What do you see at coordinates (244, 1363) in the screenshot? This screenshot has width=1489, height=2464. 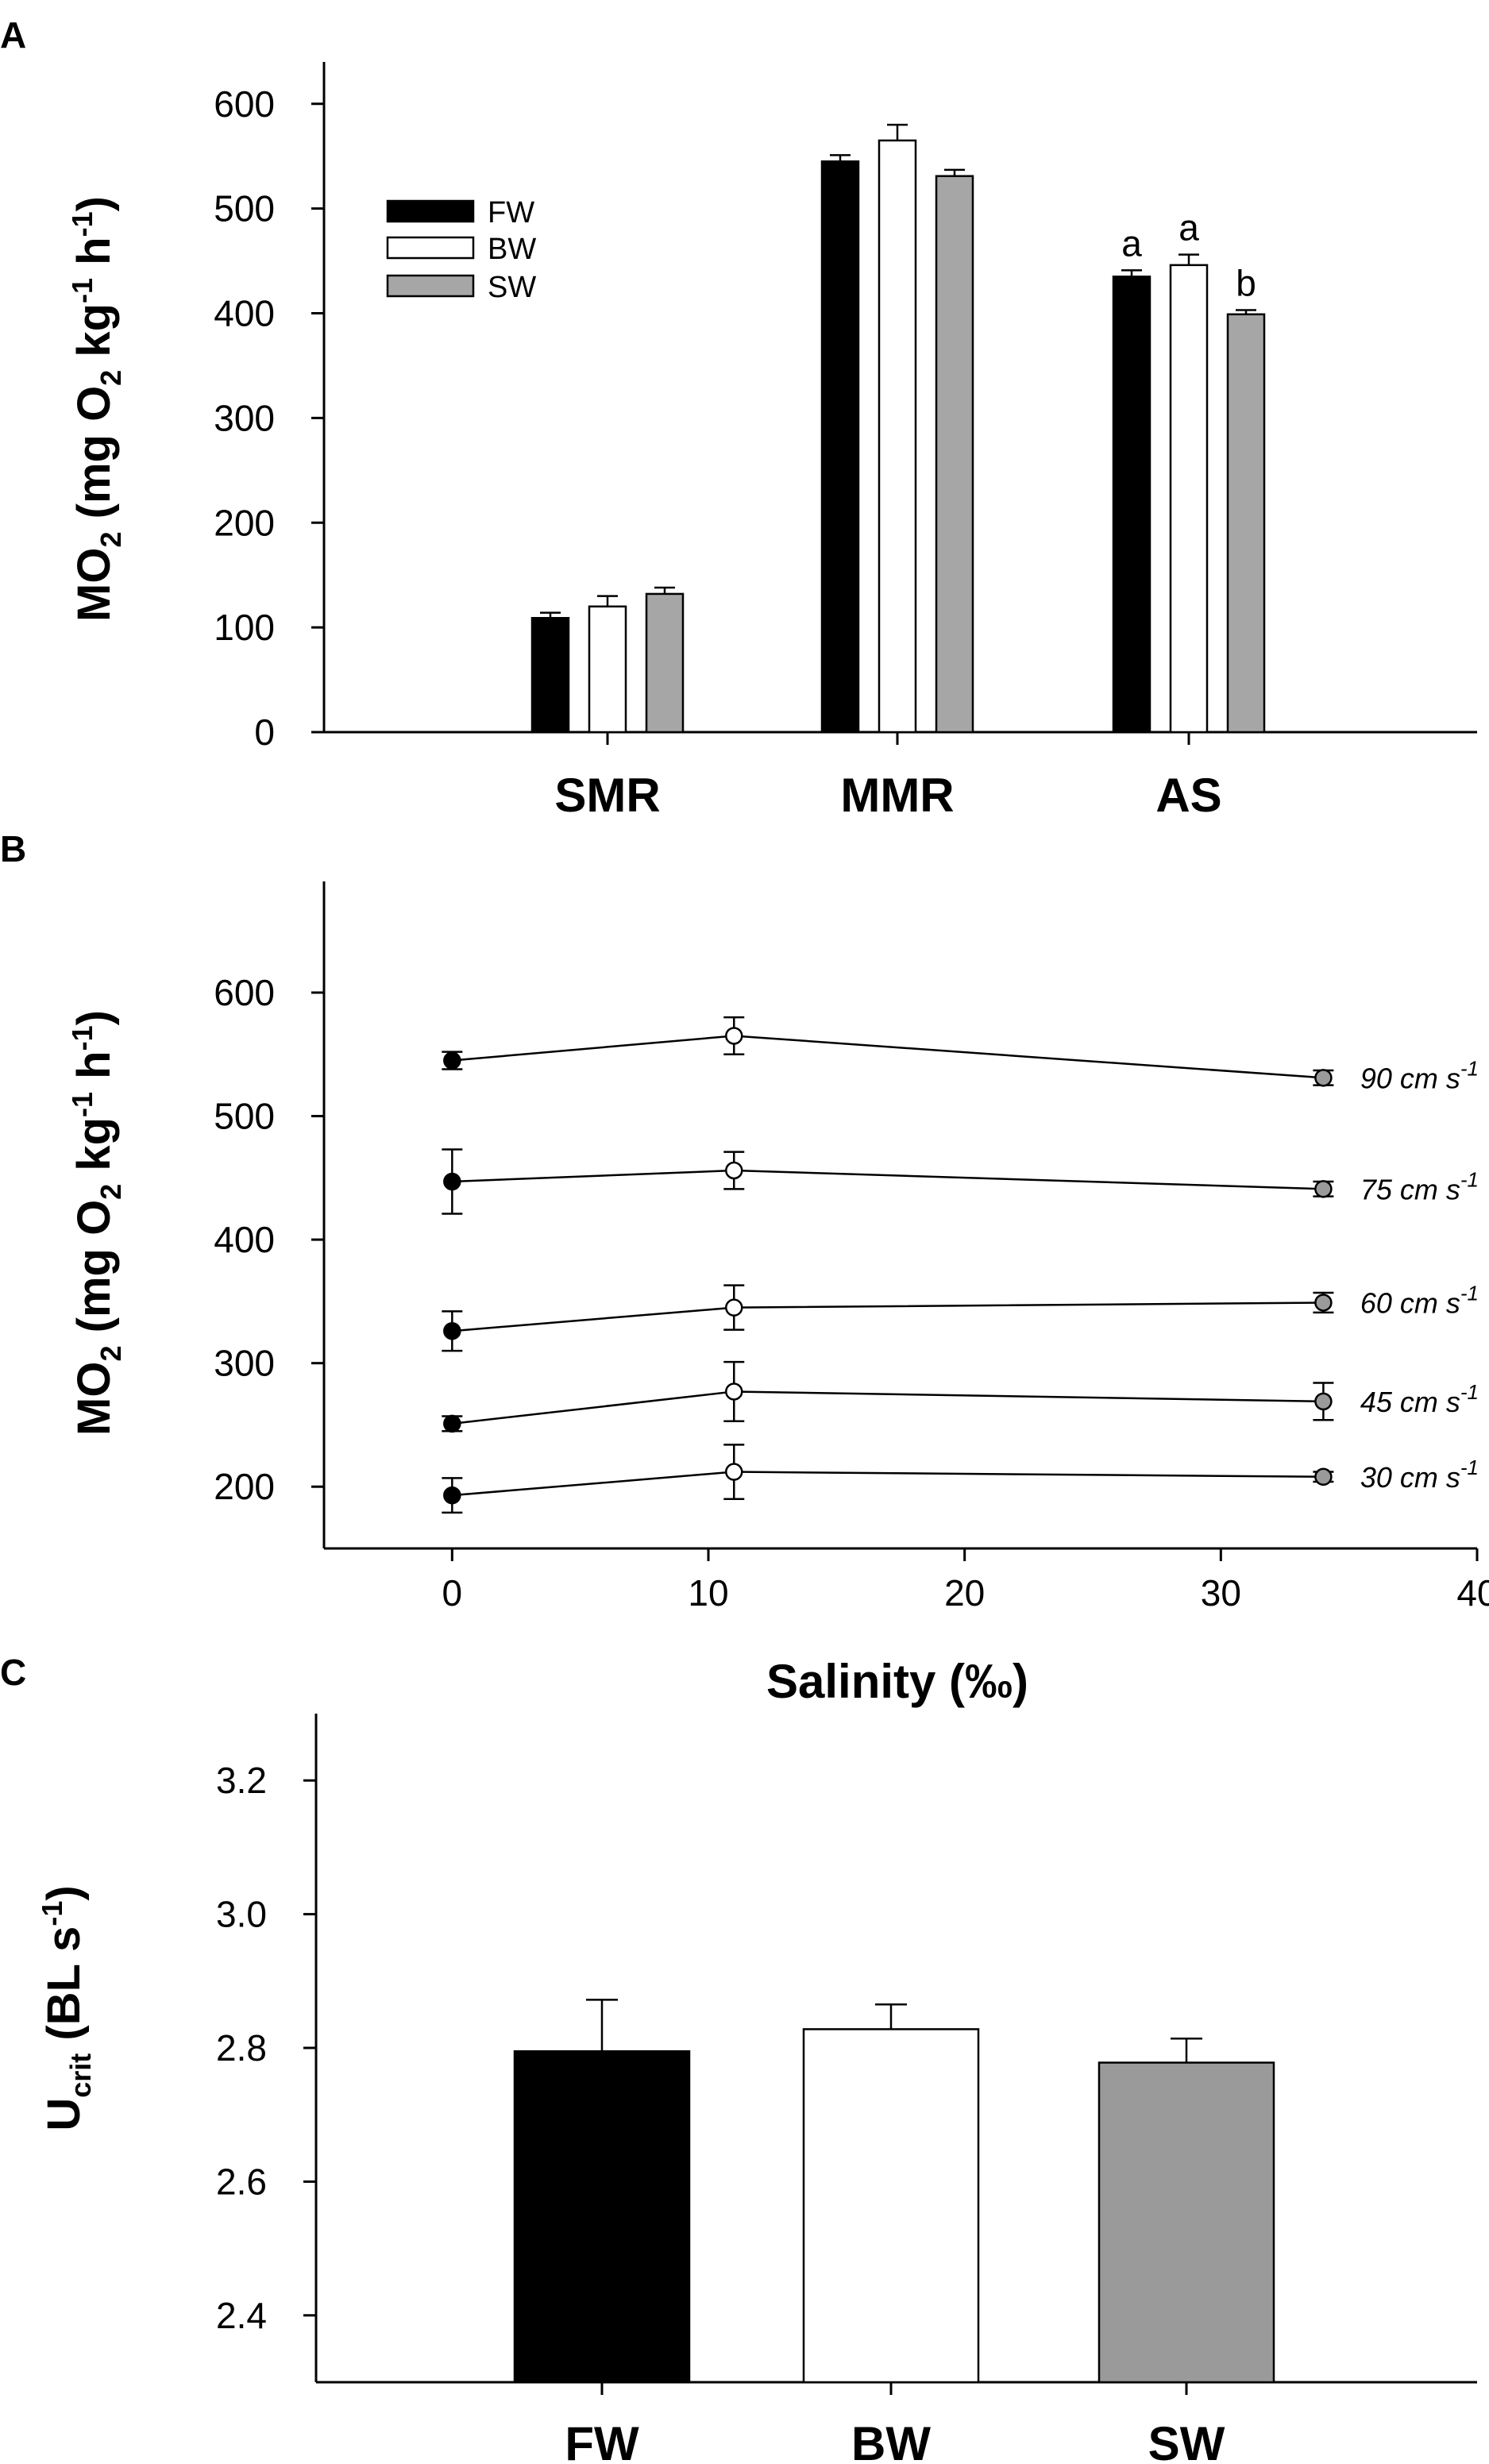 I see `y-tick-label-1: 300` at bounding box center [244, 1363].